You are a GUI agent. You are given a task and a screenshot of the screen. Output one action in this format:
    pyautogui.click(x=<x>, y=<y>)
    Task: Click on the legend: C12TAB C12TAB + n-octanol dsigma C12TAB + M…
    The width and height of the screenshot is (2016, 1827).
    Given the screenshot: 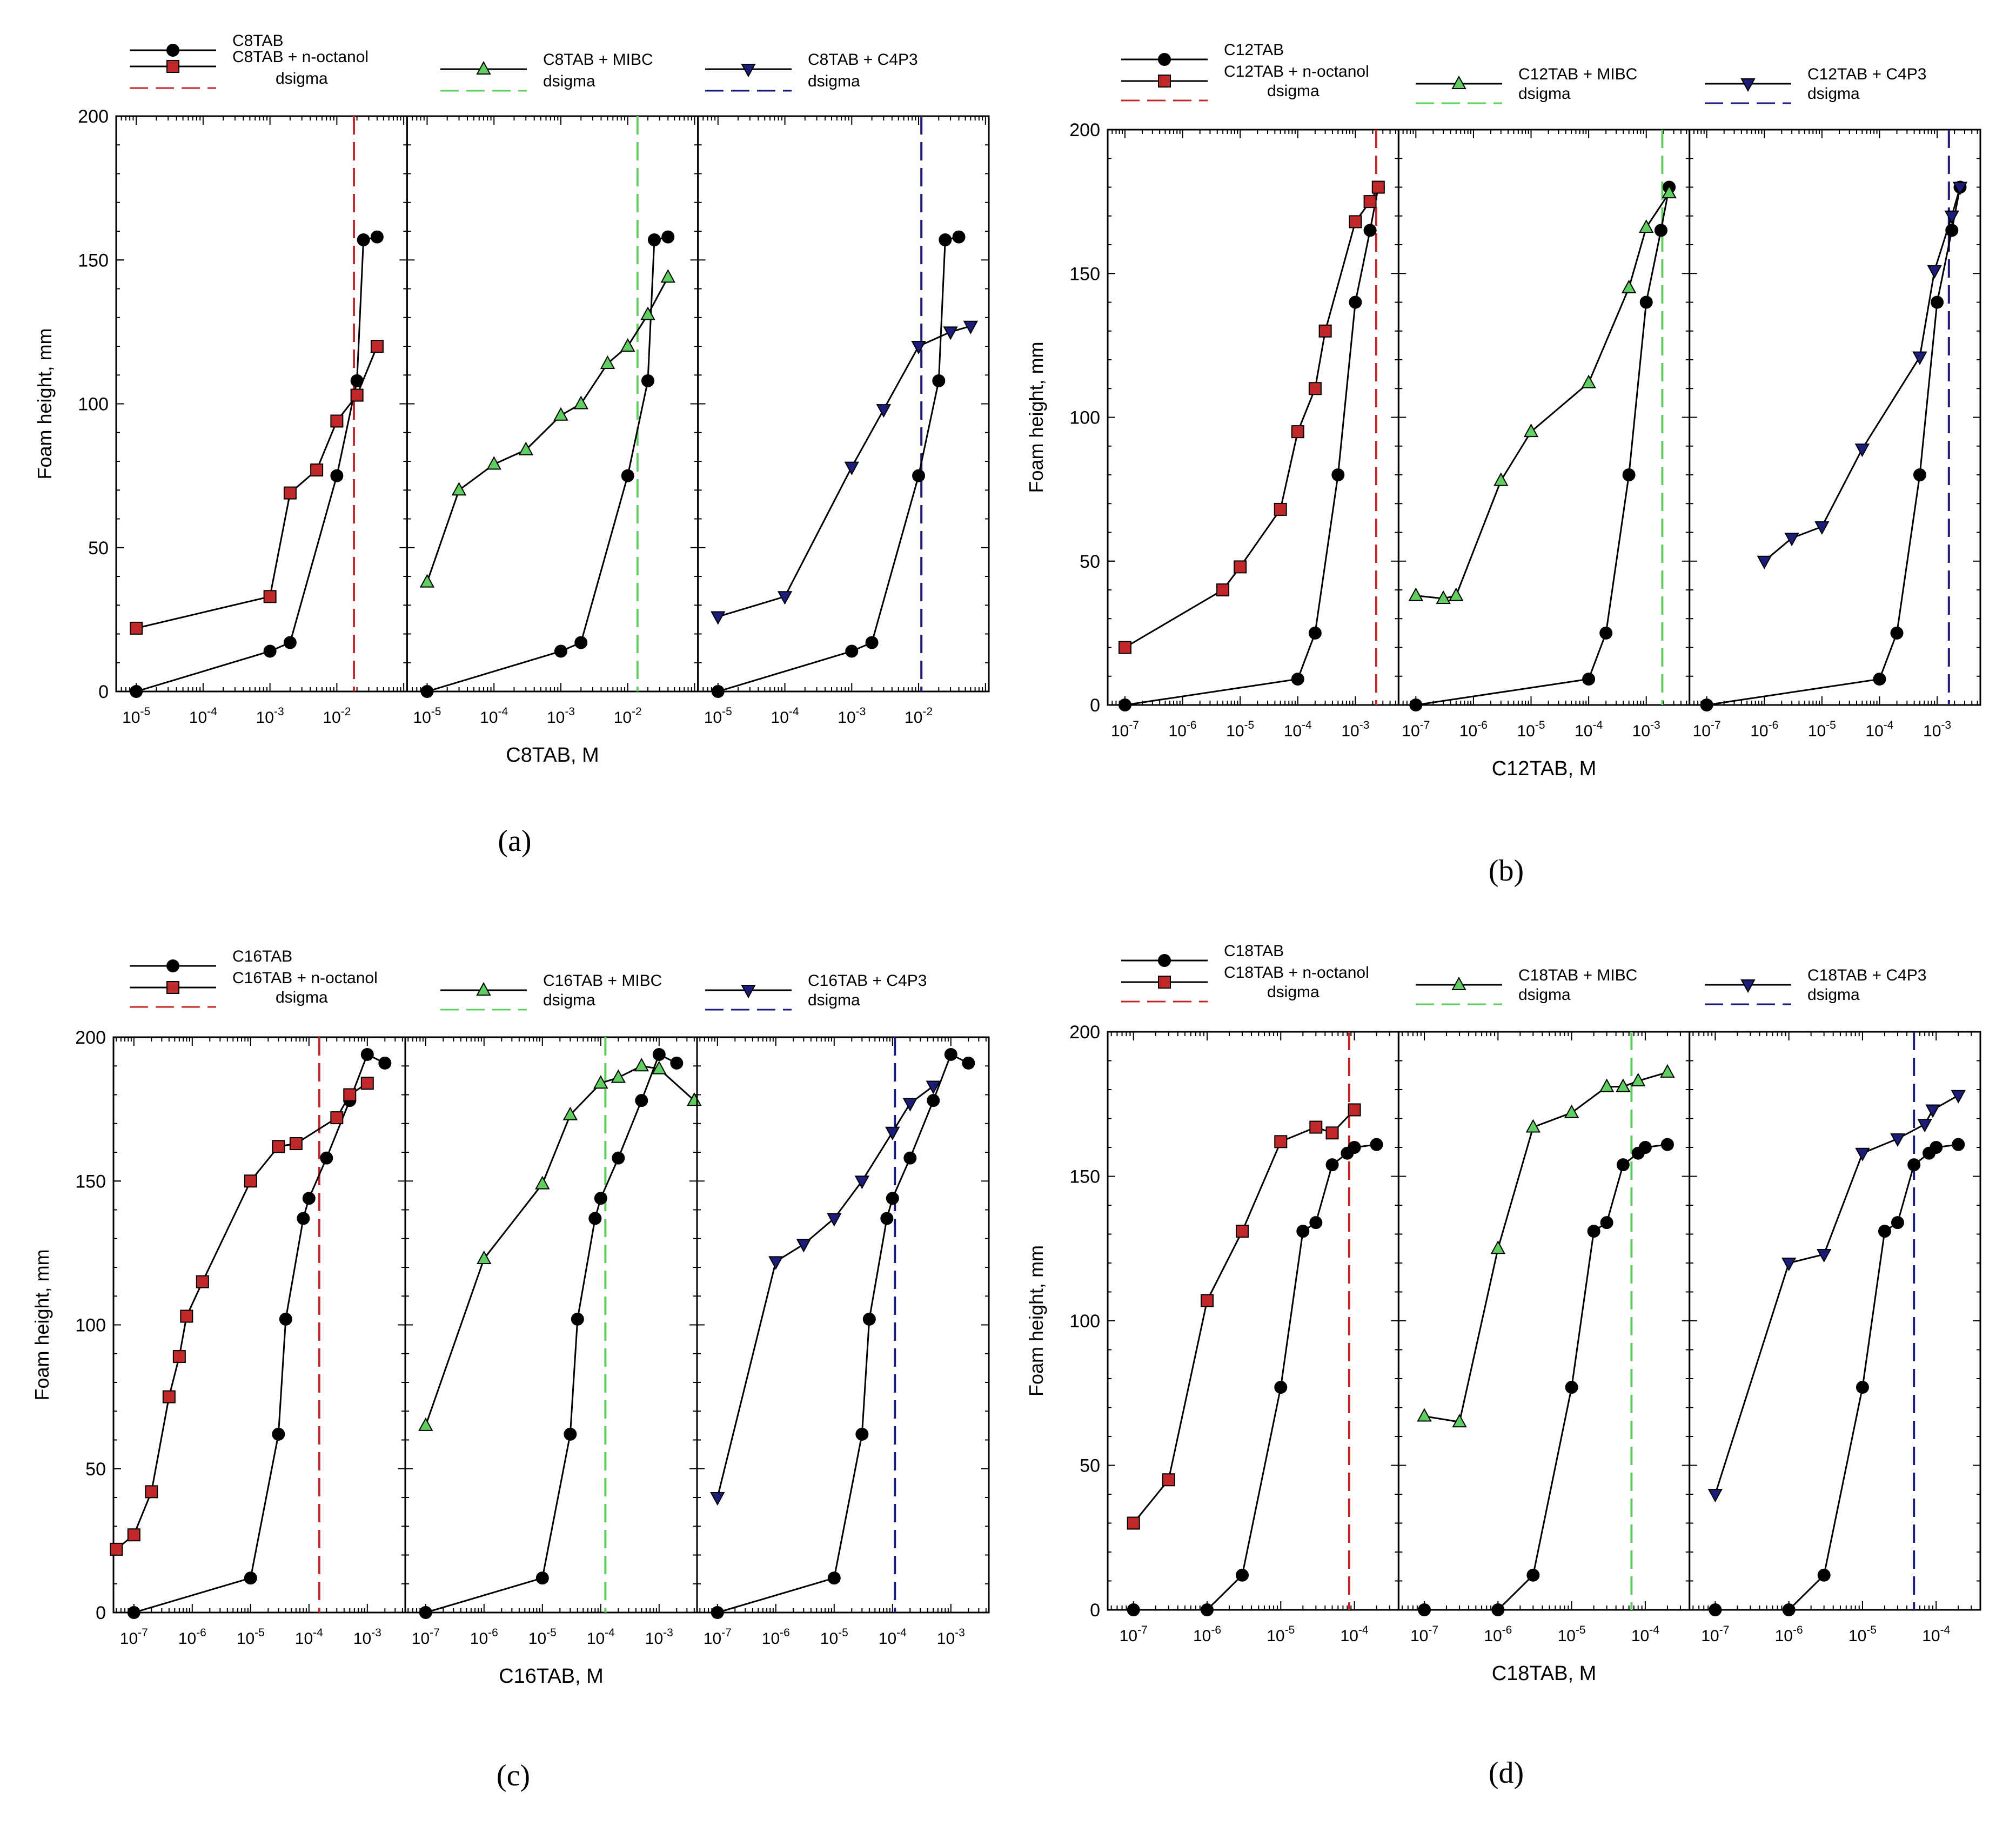 What is the action you would take?
    pyautogui.click(x=1523, y=73)
    